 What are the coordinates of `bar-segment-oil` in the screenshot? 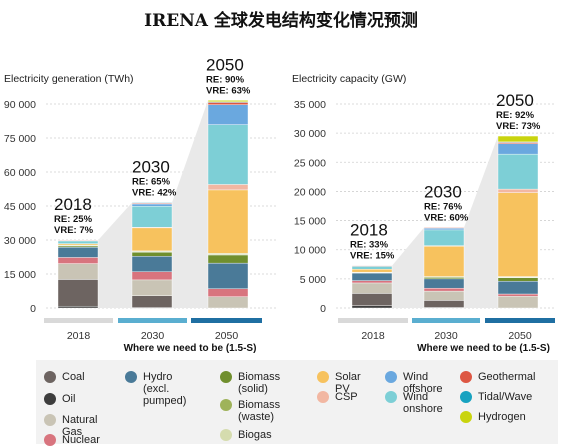 It's located at (372, 307).